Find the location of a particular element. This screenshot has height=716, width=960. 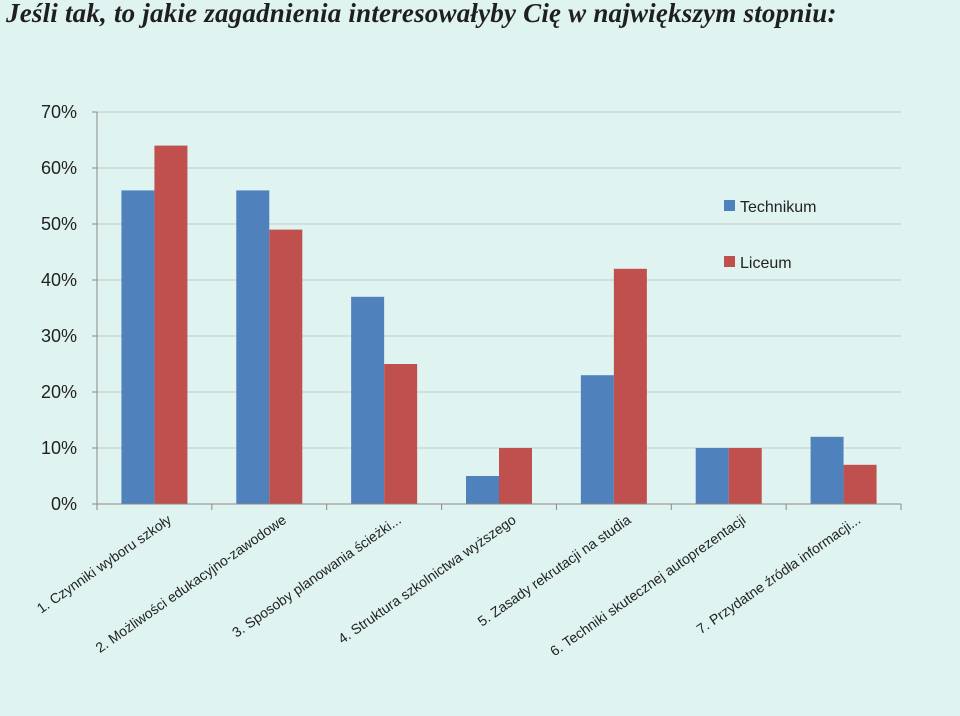

y-tick-label: 0% is located at coordinates (64, 504).